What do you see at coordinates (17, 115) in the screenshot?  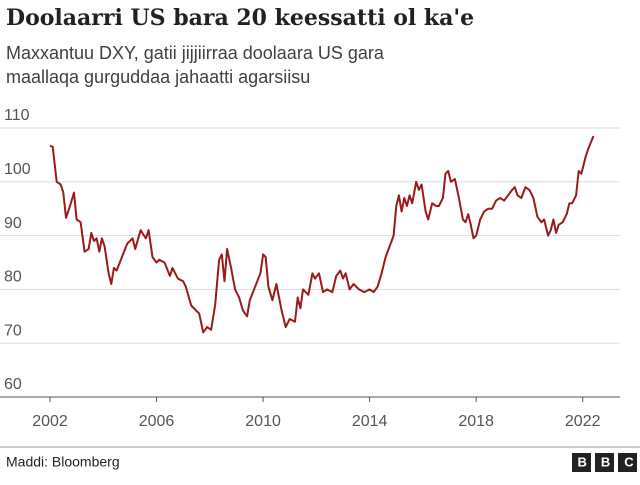 I see `y-tick-label: 110` at bounding box center [17, 115].